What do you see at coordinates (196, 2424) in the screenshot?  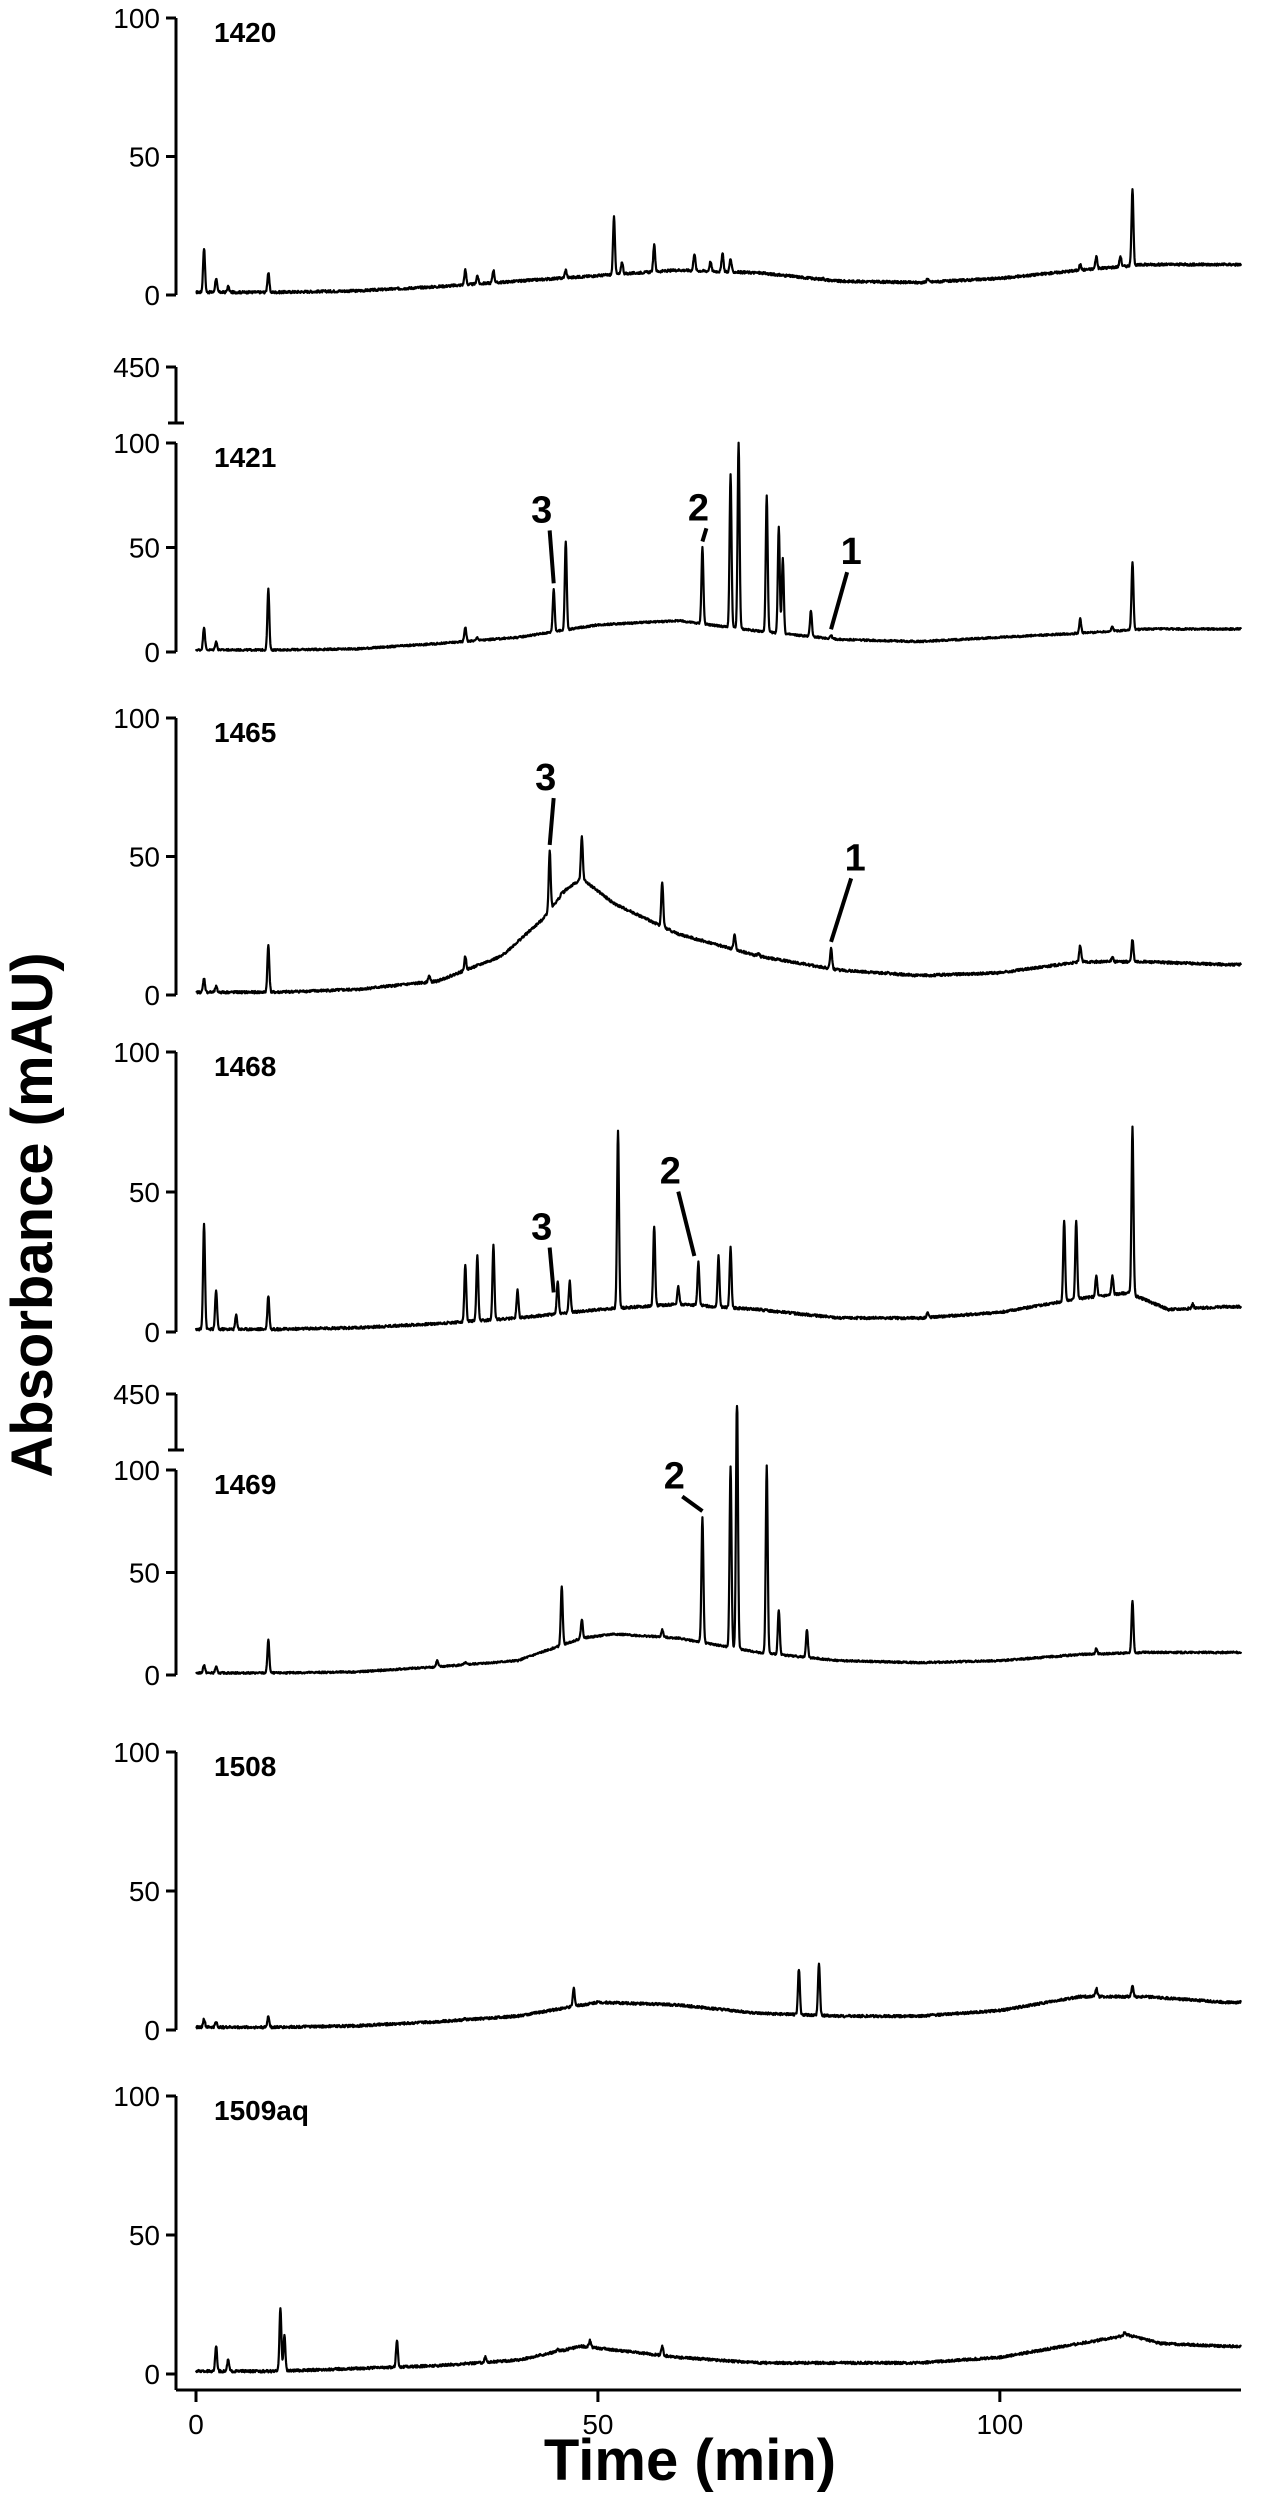 I see `x-tick-label: 0` at bounding box center [196, 2424].